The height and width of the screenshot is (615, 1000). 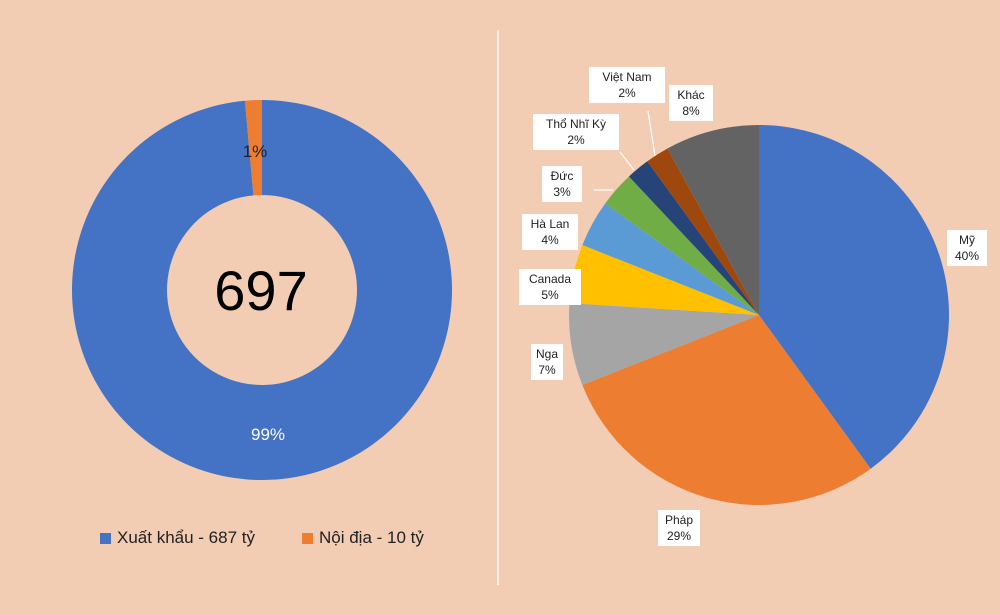 What do you see at coordinates (547, 370) in the screenshot?
I see `pie-percent-label: 7%` at bounding box center [547, 370].